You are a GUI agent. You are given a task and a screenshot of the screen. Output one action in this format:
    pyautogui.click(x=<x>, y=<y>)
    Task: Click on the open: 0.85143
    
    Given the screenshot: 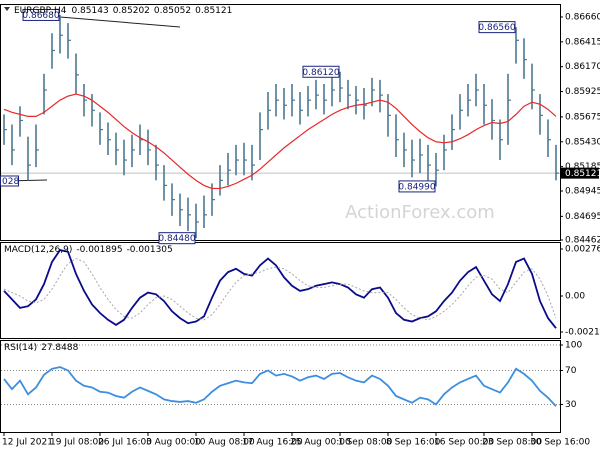 What is the action you would take?
    pyautogui.click(x=89, y=11)
    